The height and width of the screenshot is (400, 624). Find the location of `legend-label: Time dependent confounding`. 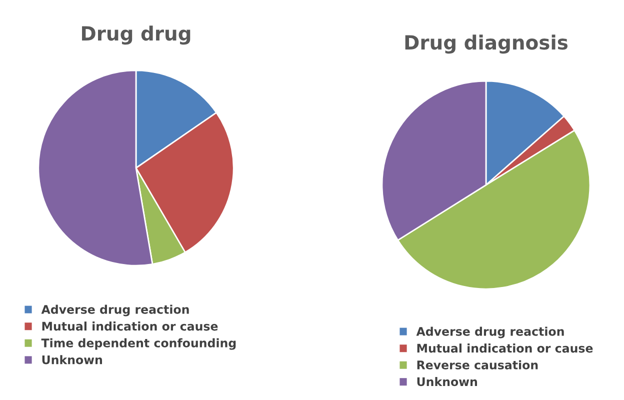

legend-label: Time dependent confounding is located at coordinates (138, 344).